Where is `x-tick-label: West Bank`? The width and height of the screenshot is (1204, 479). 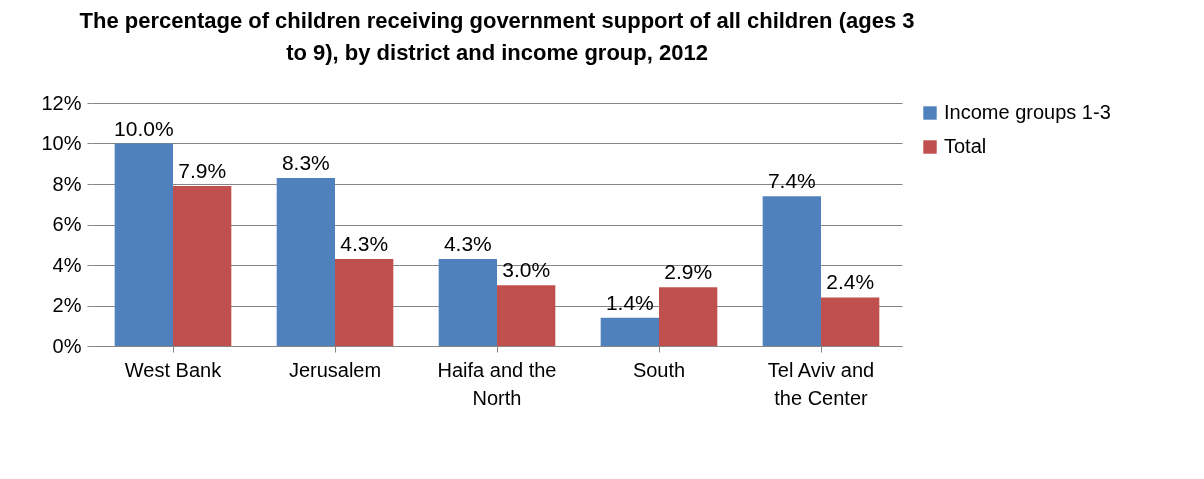 x-tick-label: West Bank is located at coordinates (173, 369).